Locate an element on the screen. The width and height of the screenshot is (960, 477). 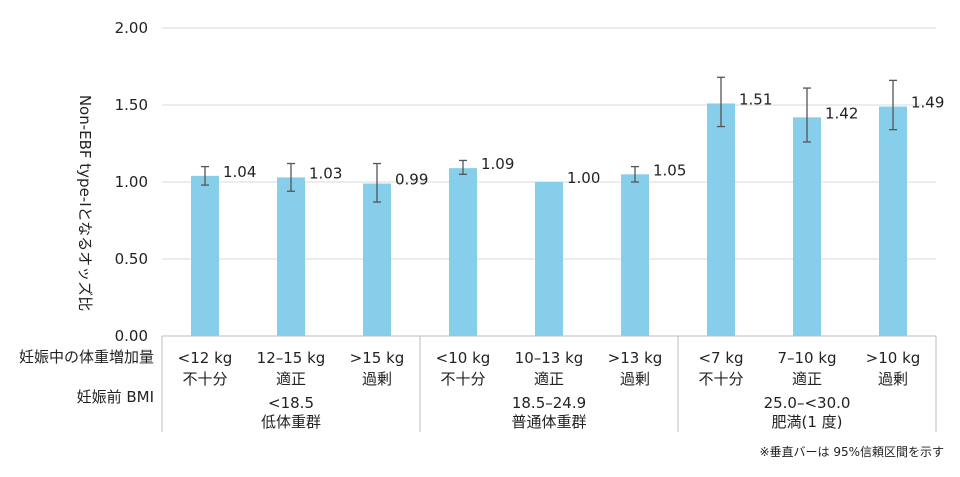
y-tick-label: 0.00 is located at coordinates (131, 336).